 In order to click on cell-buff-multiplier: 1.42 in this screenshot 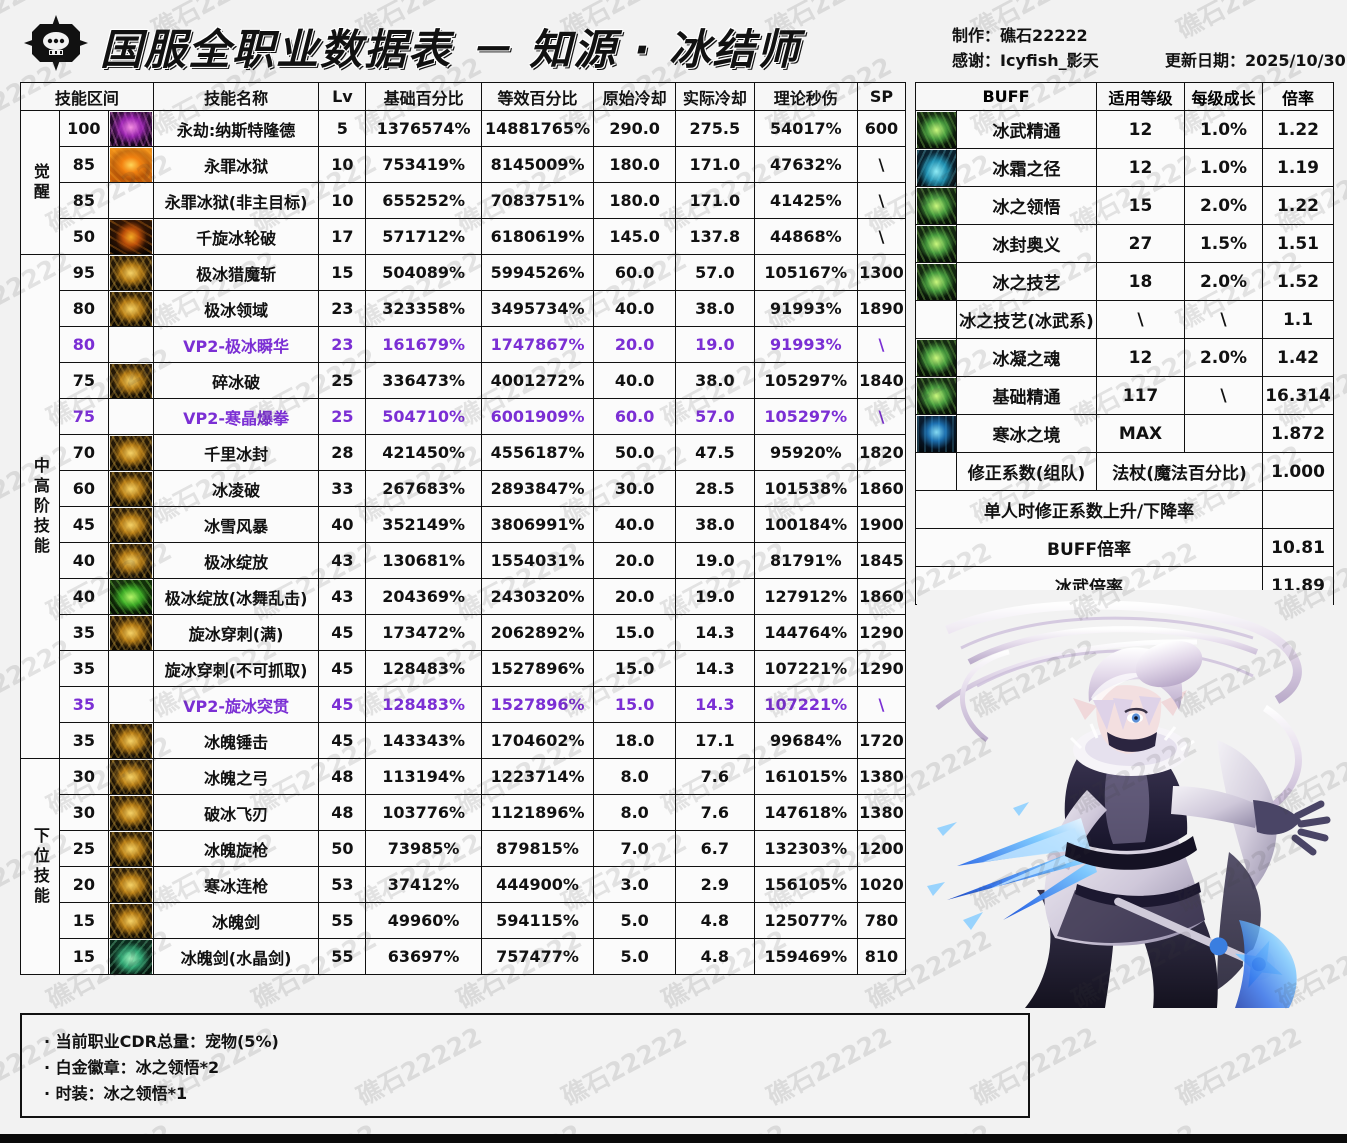, I will do `click(1298, 357)`.